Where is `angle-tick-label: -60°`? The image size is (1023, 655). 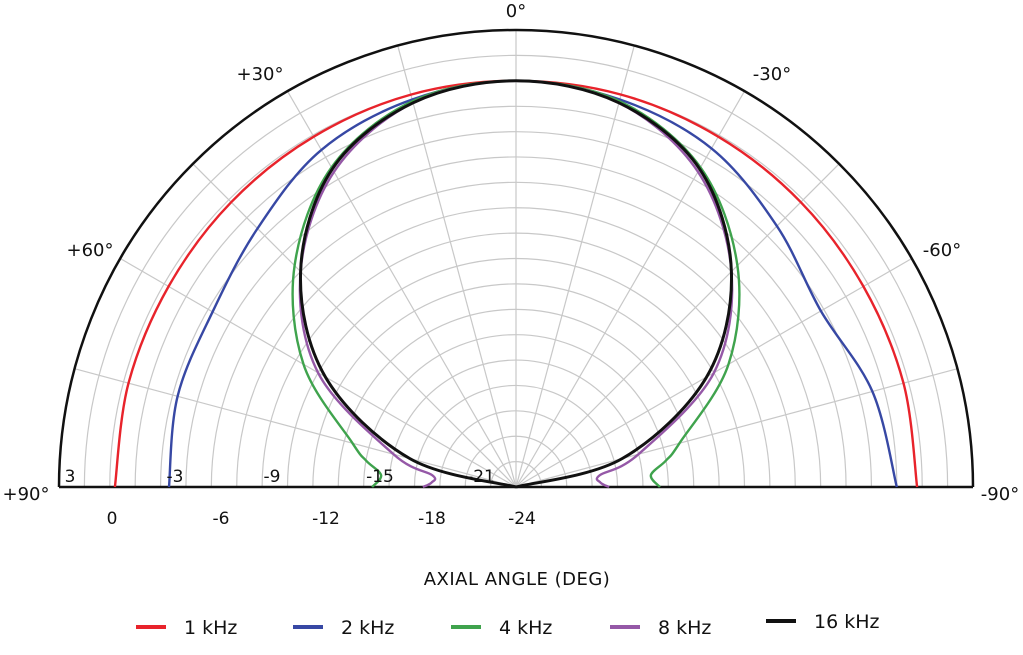
angle-tick-label: -60° is located at coordinates (942, 250).